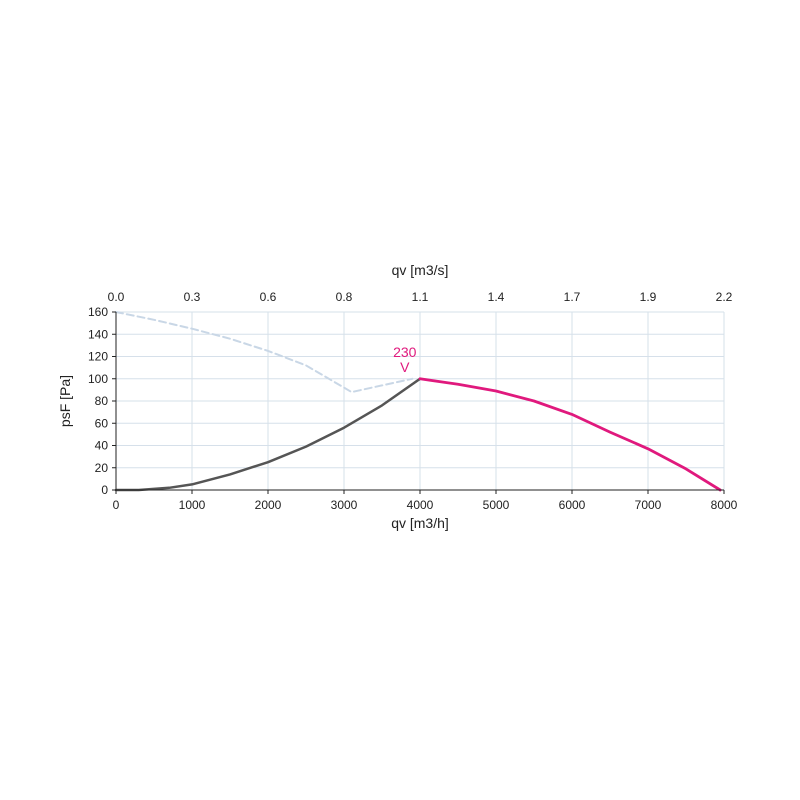  What do you see at coordinates (496, 297) in the screenshot?
I see `x2-tick-label: 1.4` at bounding box center [496, 297].